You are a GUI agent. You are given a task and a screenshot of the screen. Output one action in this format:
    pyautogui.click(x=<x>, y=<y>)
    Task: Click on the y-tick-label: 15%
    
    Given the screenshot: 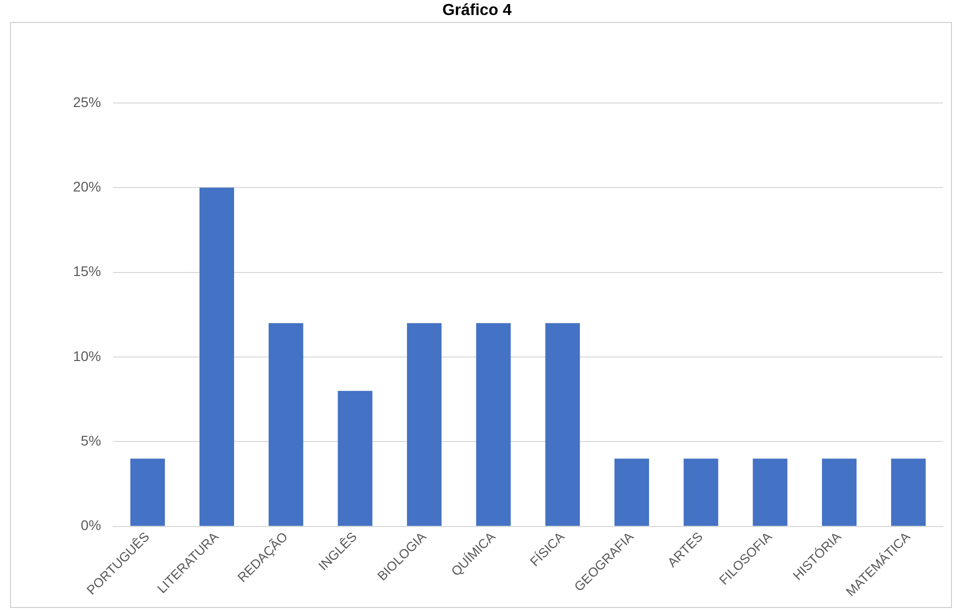 What is the action you would take?
    pyautogui.click(x=87, y=271)
    